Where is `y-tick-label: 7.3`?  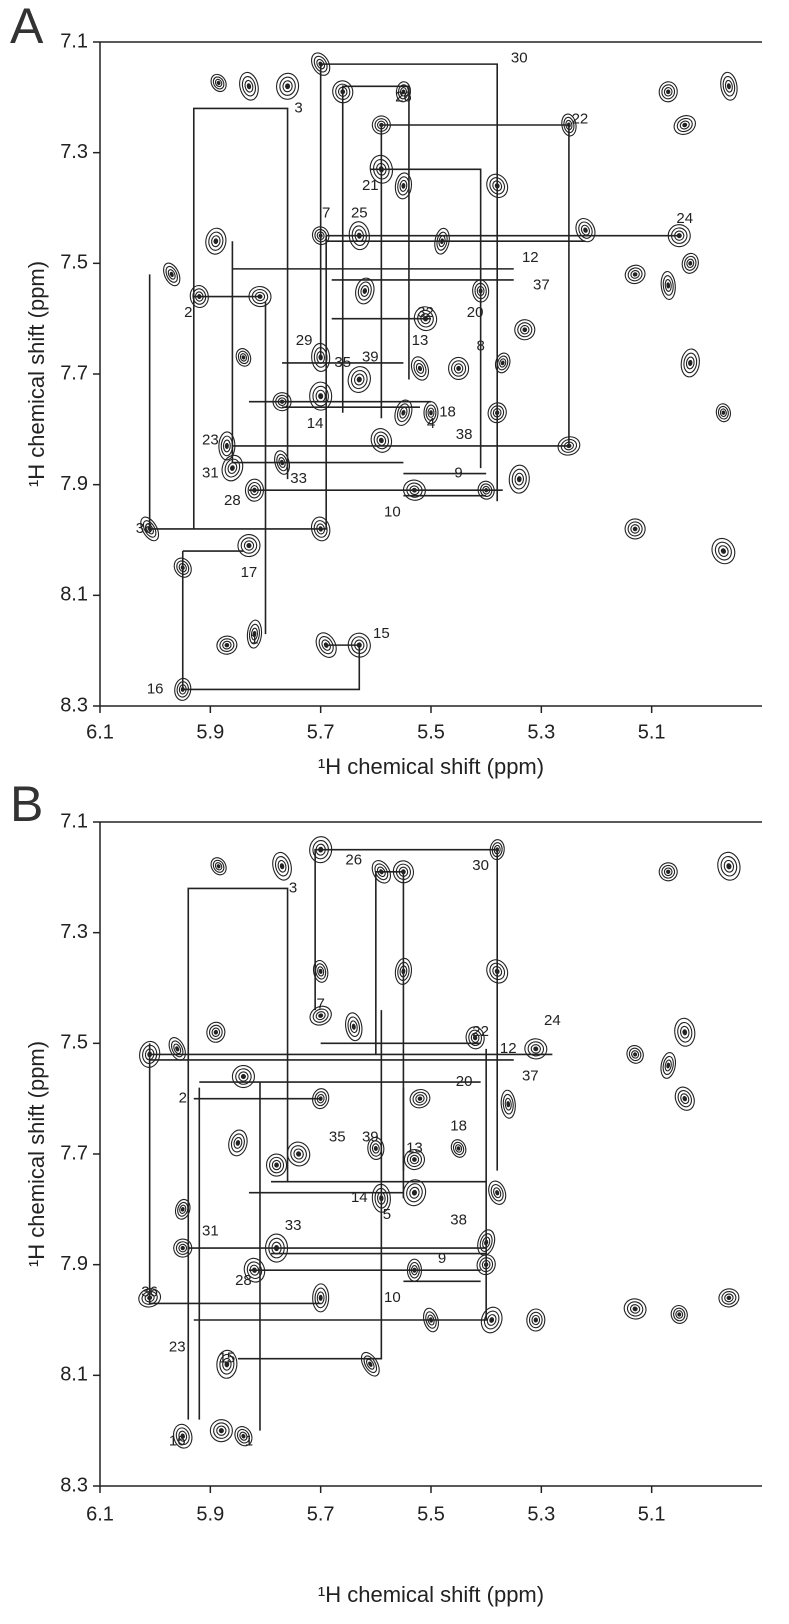 y-tick-label: 7.3 is located at coordinates (74, 932).